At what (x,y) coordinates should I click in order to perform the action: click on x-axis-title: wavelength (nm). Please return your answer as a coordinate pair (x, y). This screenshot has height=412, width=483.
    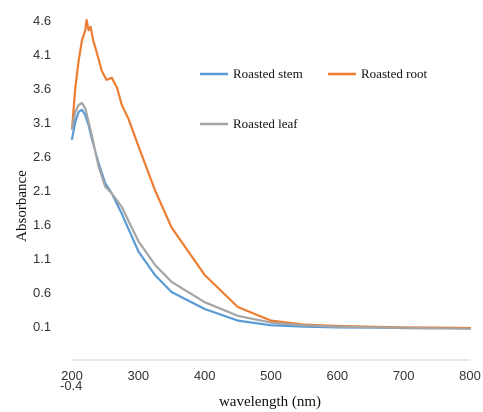
    Looking at the image, I should click on (270, 402).